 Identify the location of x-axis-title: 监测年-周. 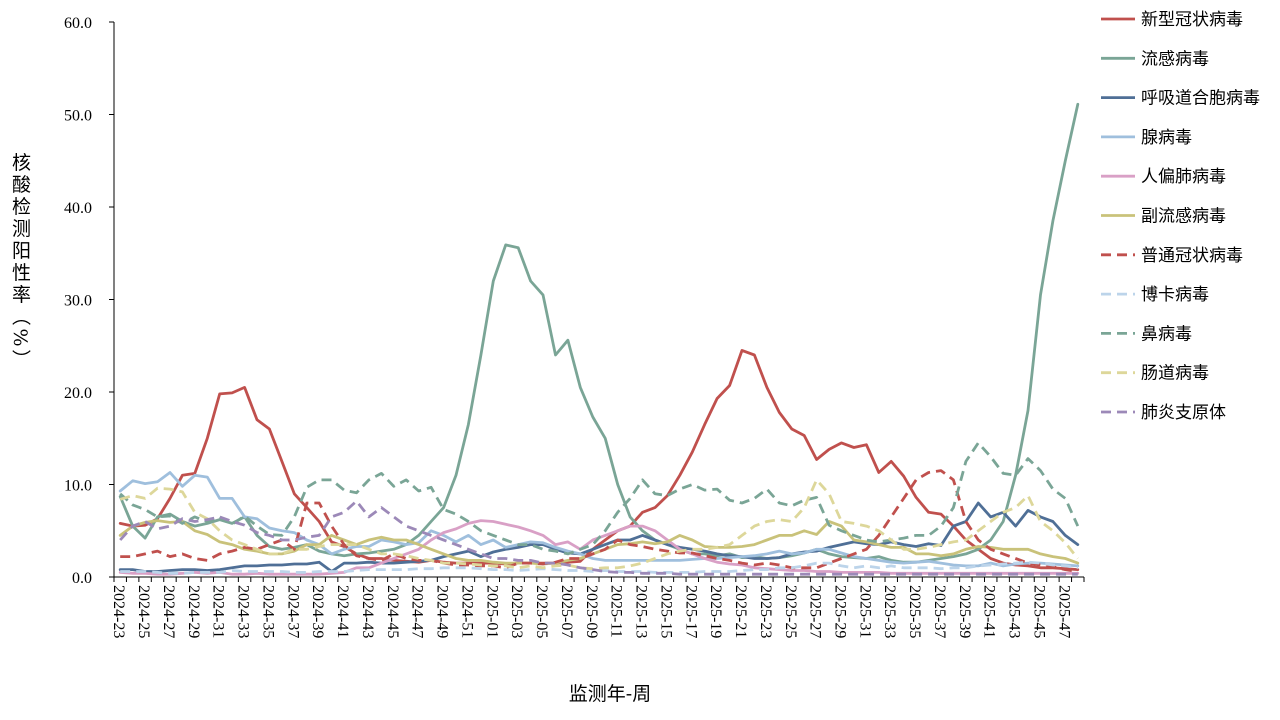
(610, 694).